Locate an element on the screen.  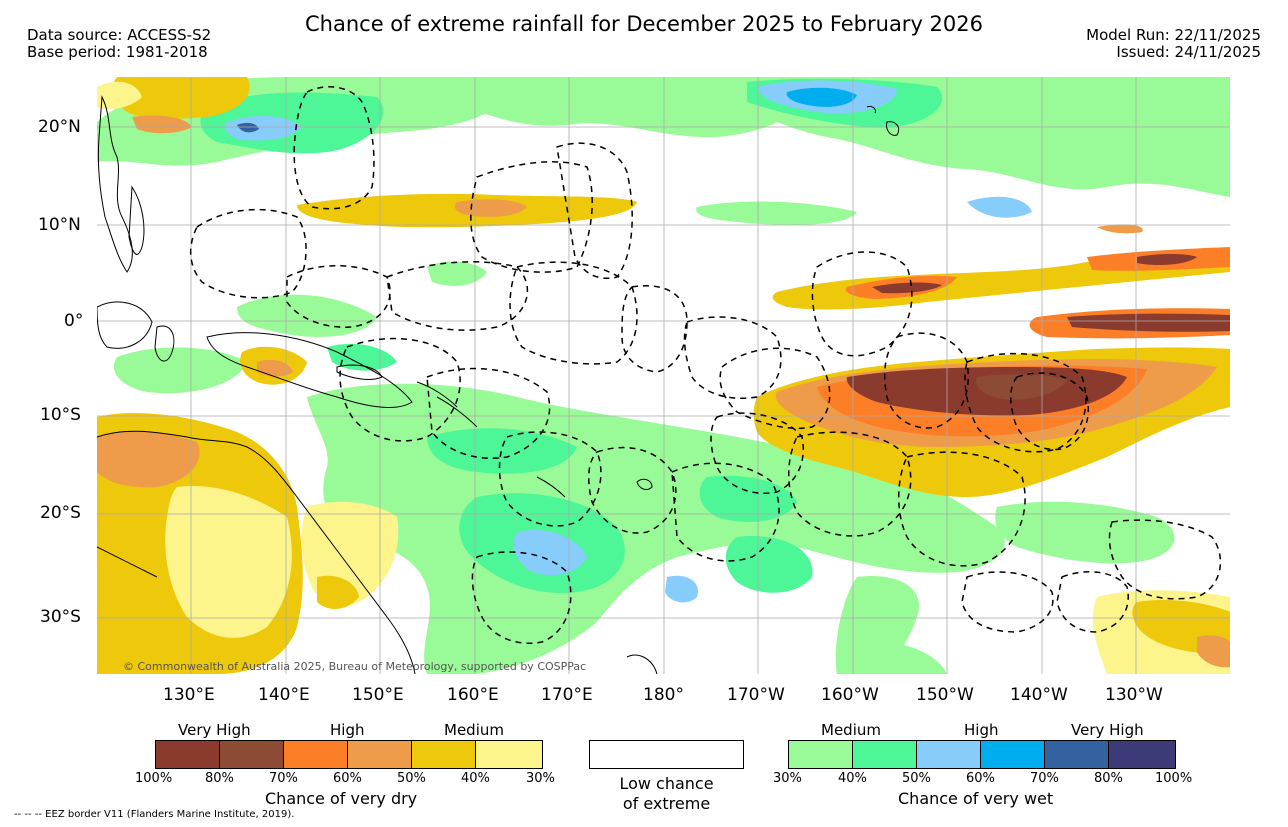
dry-tick-60: 60% is located at coordinates (347, 778).